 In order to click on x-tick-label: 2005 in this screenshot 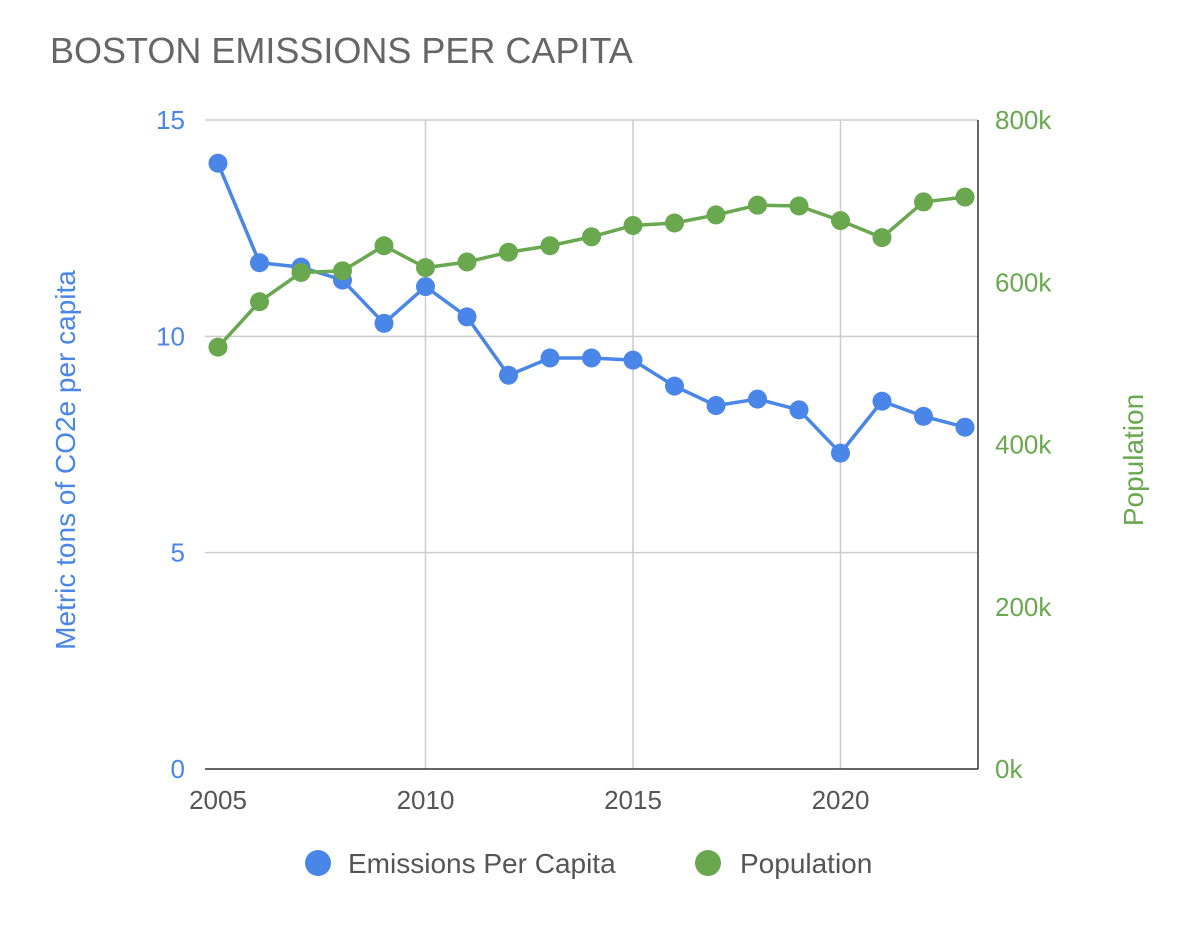, I will do `click(218, 800)`.